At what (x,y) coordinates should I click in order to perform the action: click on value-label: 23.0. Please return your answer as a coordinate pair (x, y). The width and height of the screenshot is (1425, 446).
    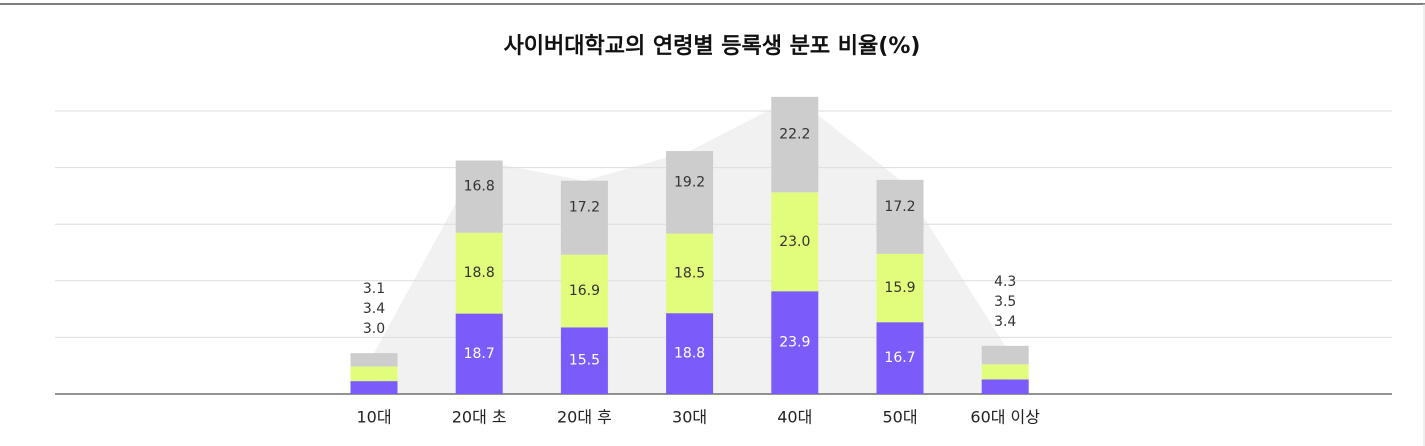
    Looking at the image, I should click on (794, 242).